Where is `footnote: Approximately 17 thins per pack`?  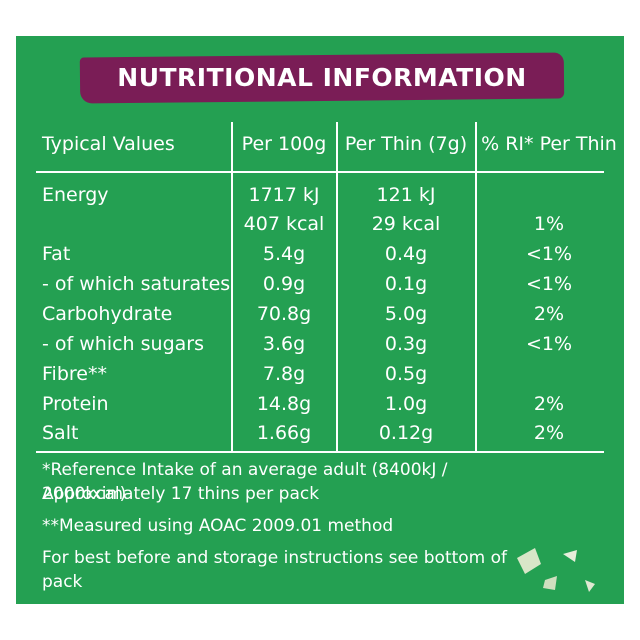
footnote: Approximately 17 thins per pack is located at coordinates (181, 494).